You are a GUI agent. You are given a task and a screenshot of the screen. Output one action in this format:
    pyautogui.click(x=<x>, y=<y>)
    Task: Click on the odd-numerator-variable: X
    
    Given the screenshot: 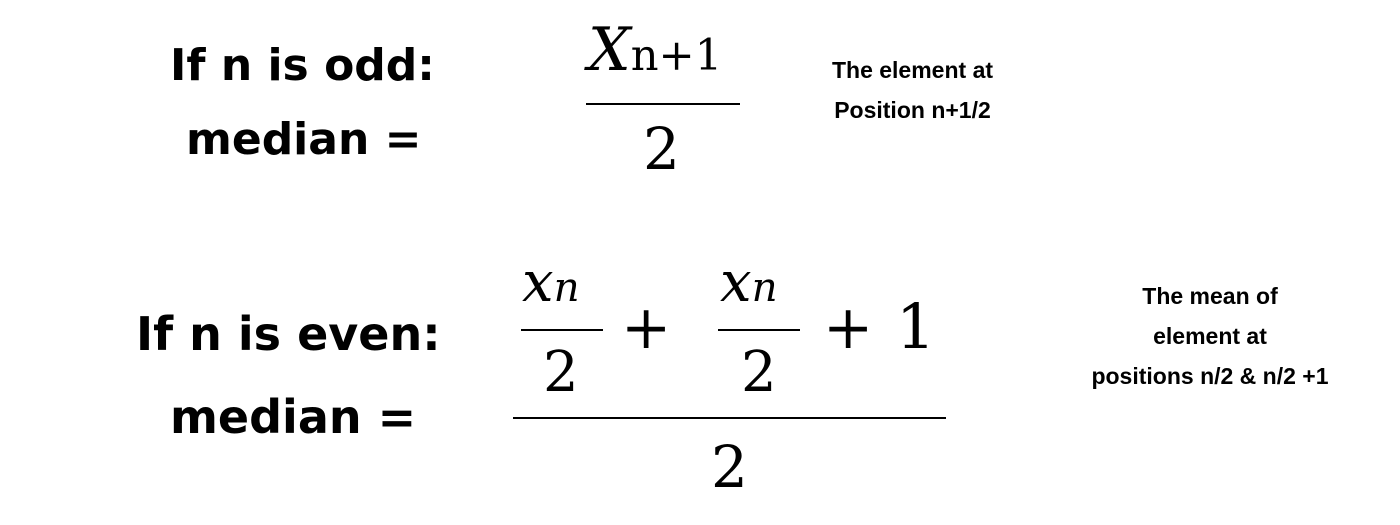 What is the action you would take?
    pyautogui.click(x=609, y=50)
    